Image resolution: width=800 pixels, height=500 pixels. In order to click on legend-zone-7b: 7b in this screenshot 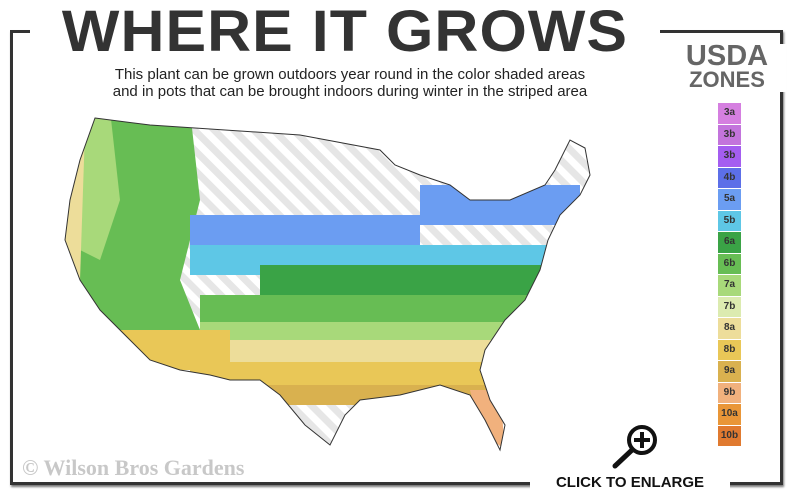, I will do `click(729, 306)`.